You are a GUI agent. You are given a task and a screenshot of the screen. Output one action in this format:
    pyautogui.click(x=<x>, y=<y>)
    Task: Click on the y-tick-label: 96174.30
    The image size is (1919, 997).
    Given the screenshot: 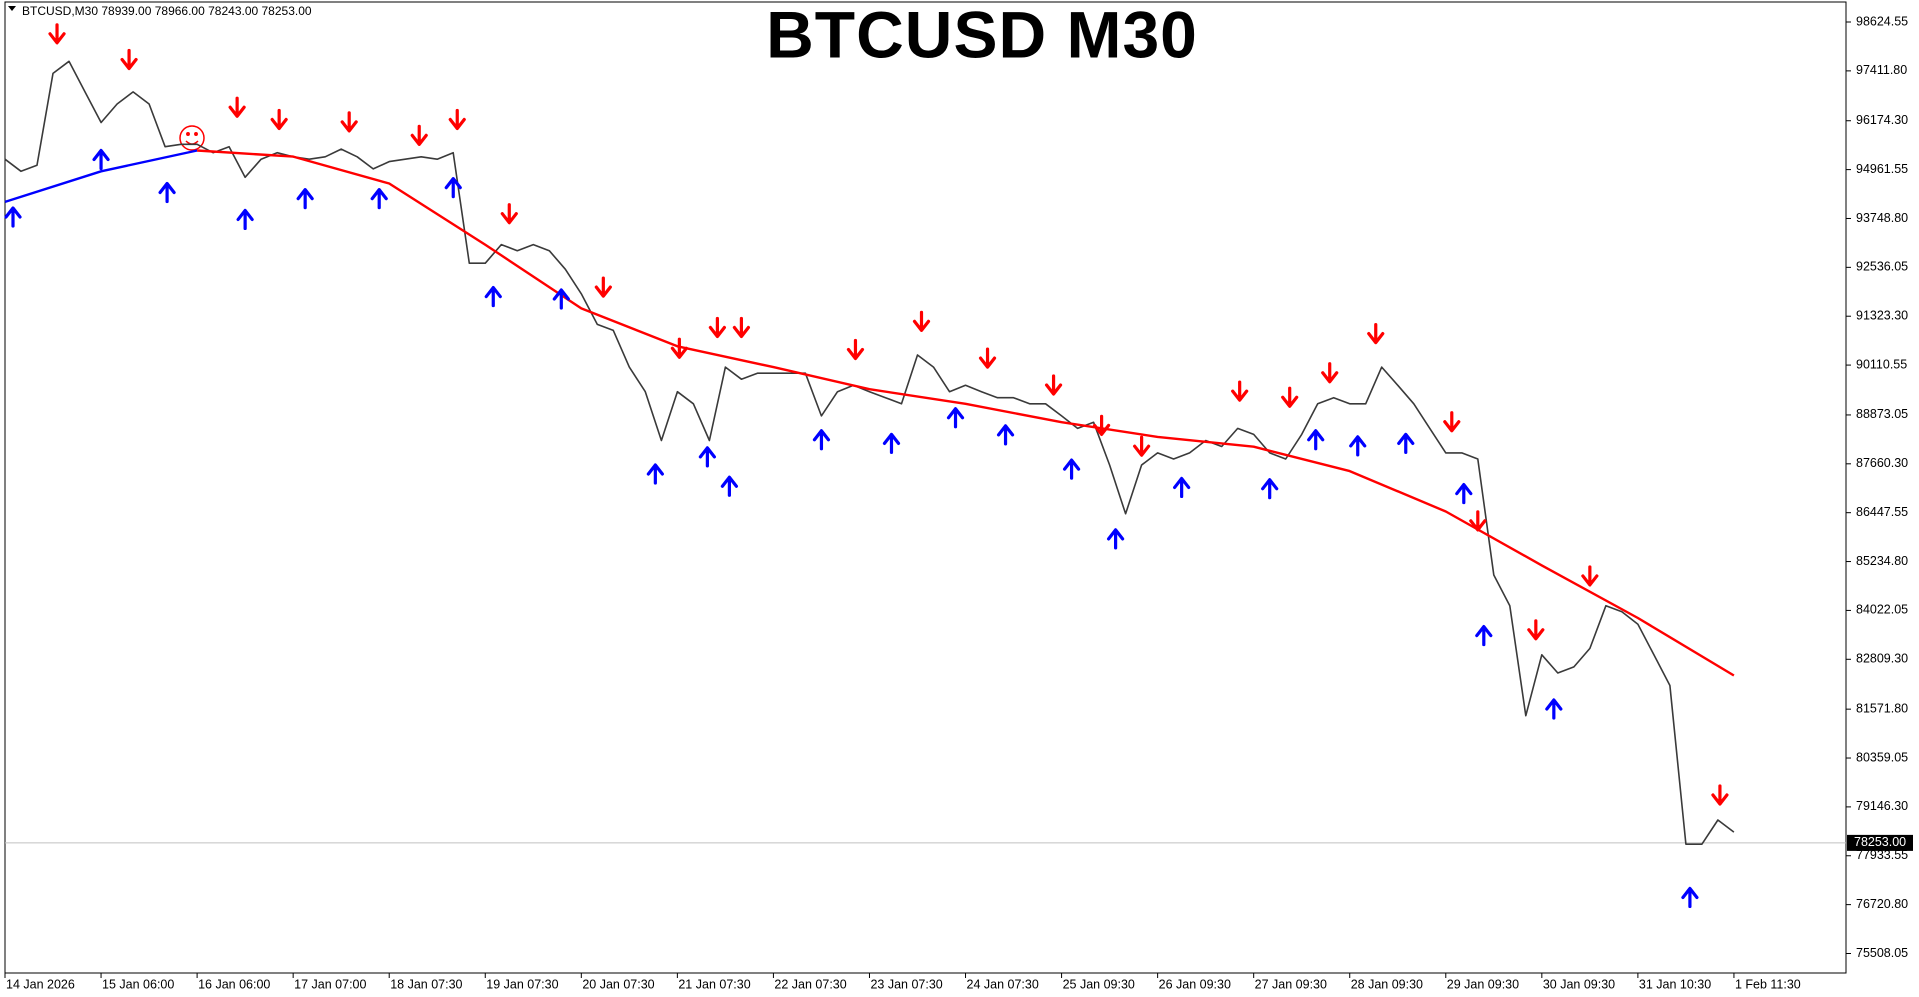 What is the action you would take?
    pyautogui.click(x=1882, y=120)
    